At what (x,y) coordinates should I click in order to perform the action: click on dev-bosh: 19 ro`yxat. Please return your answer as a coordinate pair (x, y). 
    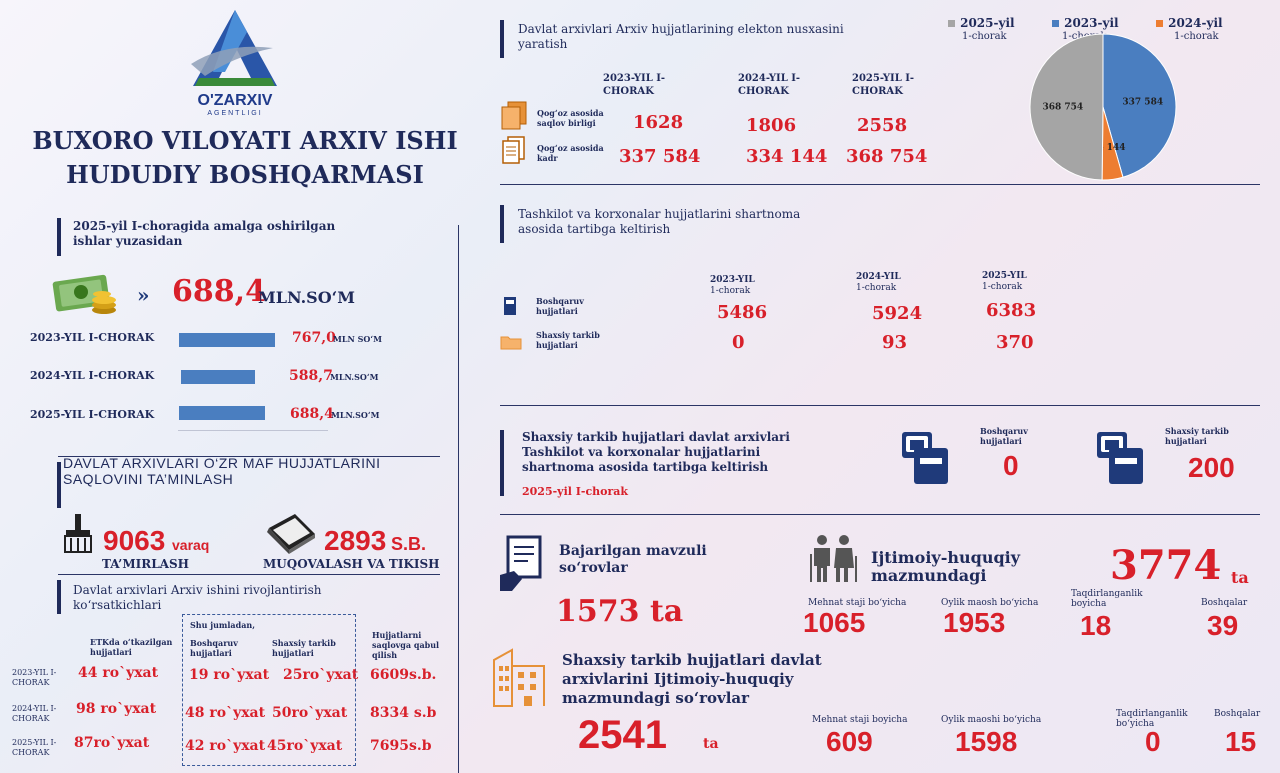
    Looking at the image, I should click on (229, 675).